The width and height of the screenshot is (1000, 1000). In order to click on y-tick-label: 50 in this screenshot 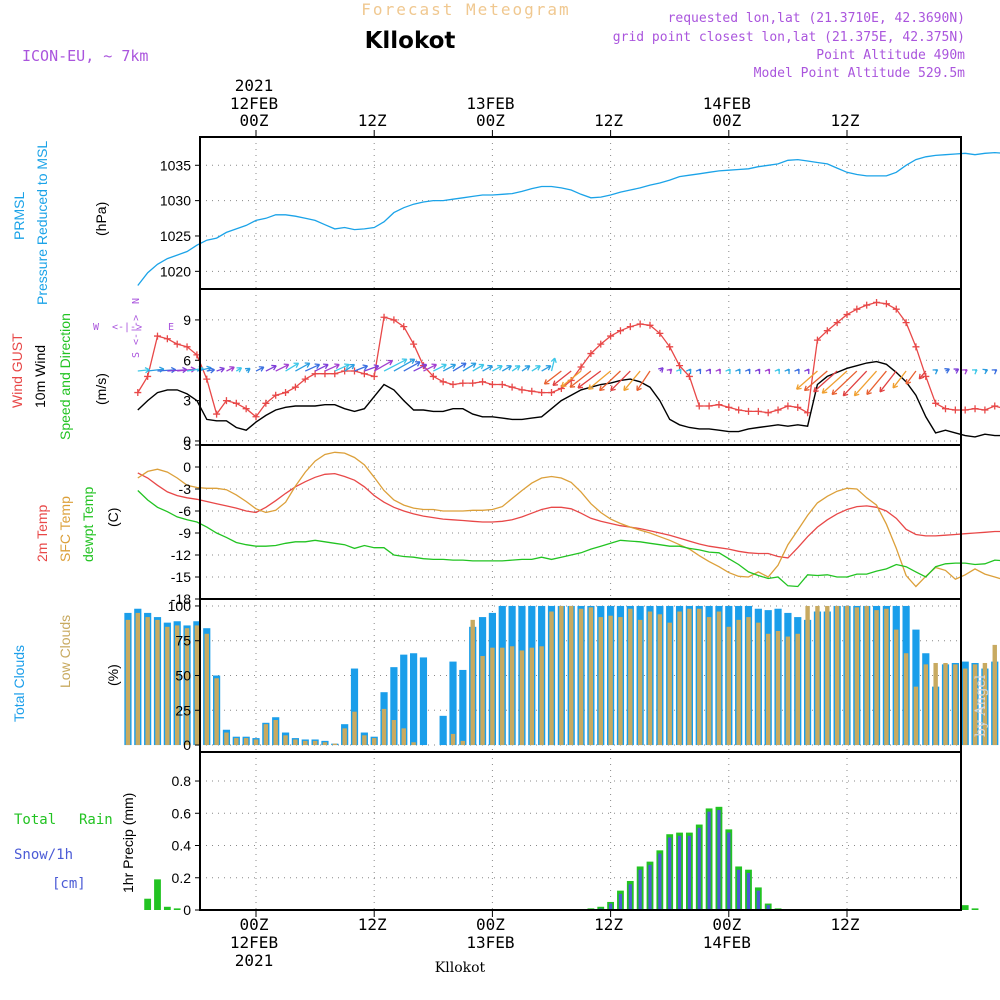, I will do `click(183, 676)`.